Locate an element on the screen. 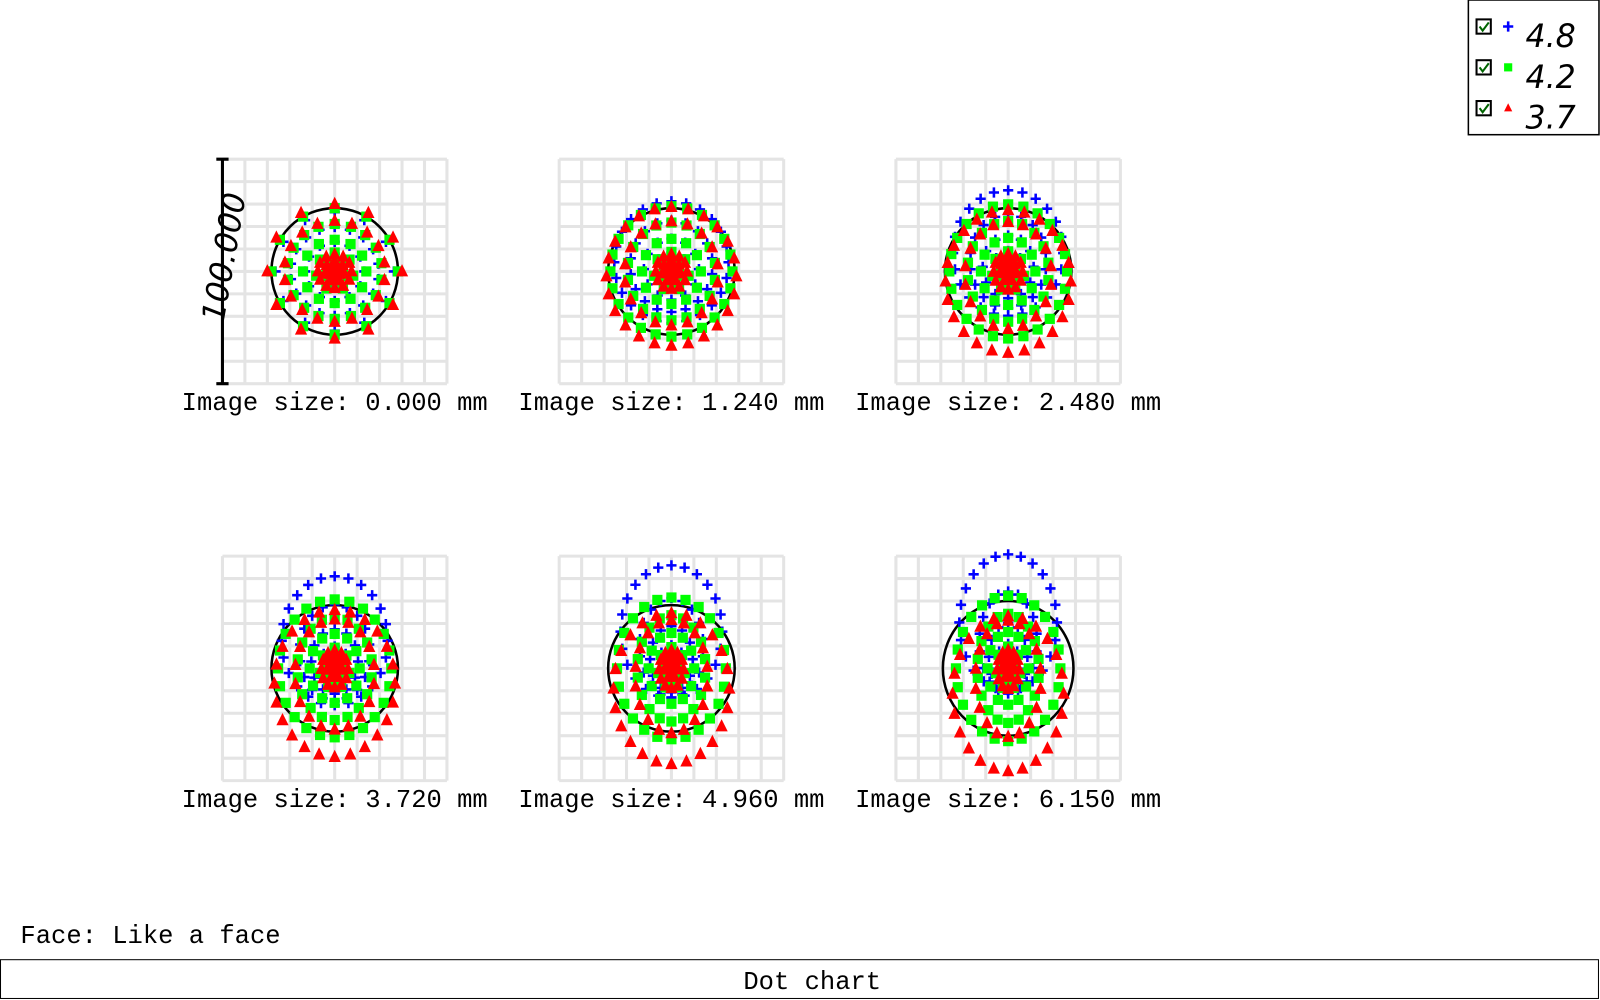 Image resolution: width=1600 pixels, height=1000 pixels. spot-panel: Image size: 3.720 mm is located at coordinates (335, 684).